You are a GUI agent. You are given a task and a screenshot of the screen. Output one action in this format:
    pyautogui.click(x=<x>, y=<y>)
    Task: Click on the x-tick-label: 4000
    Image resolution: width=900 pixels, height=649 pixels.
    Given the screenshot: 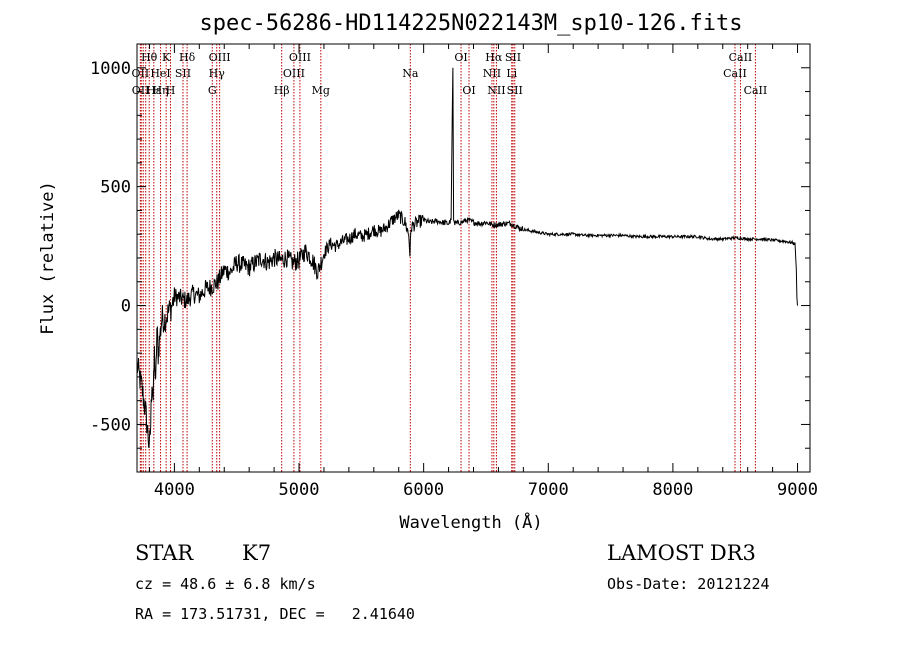 What is the action you would take?
    pyautogui.click(x=174, y=490)
    